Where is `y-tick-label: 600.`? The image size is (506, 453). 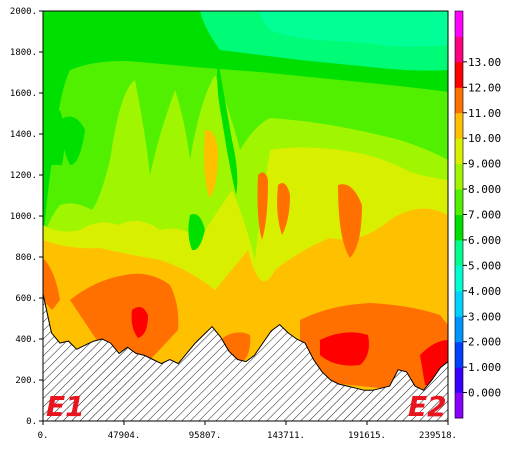 y-tick-label: 600. is located at coordinates (26, 299).